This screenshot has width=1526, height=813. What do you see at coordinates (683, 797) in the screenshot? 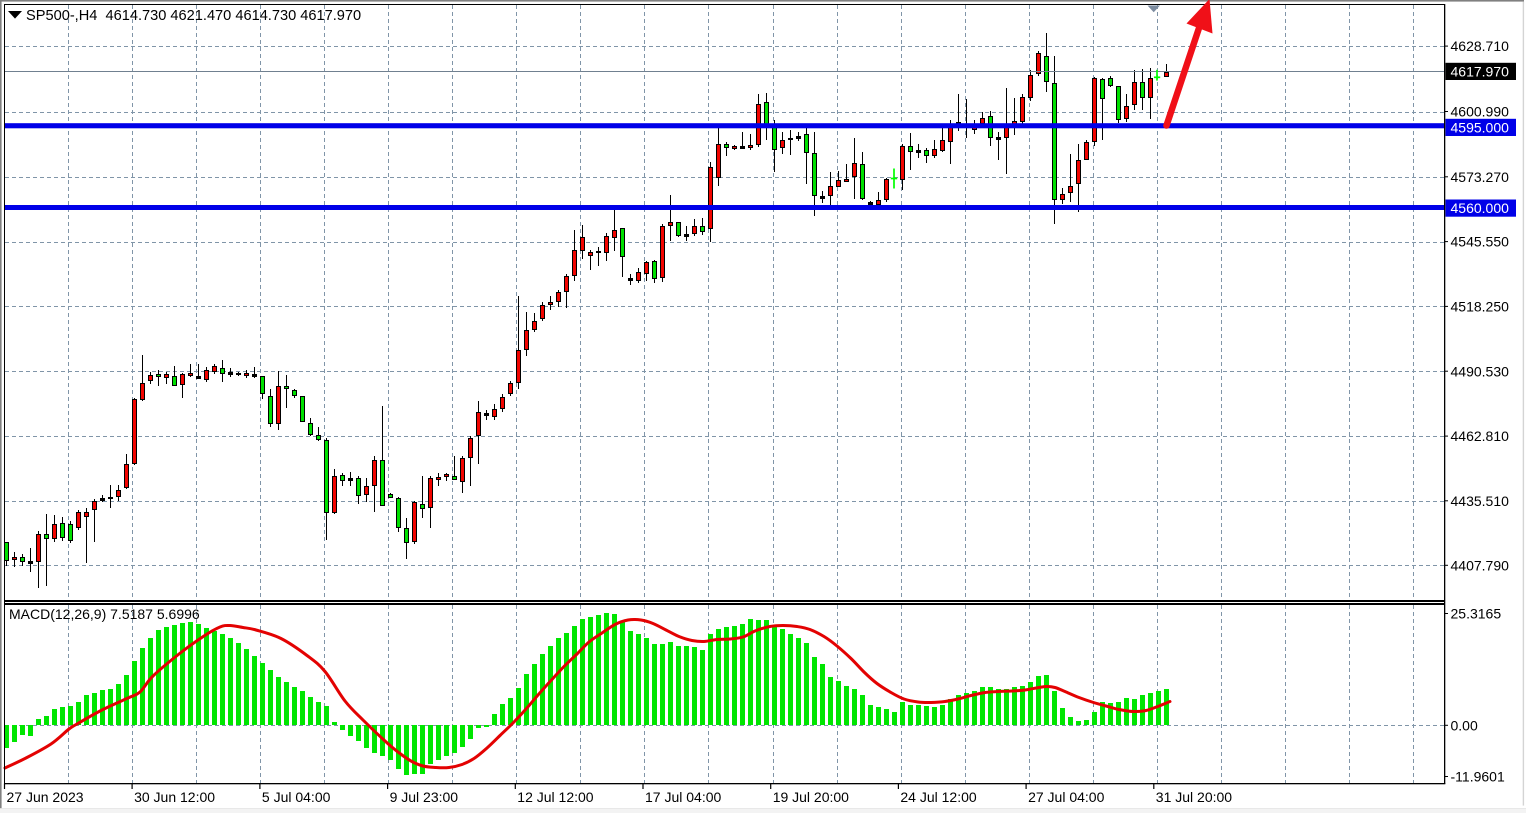
I see `svg-text: 17 Jul 04:00` at bounding box center [683, 797].